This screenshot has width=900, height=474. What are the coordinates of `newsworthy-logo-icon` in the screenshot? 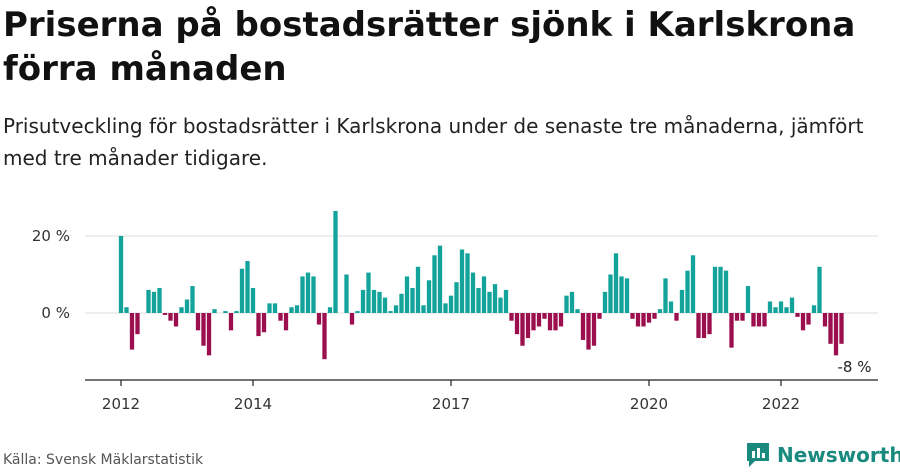 It's located at (758, 455).